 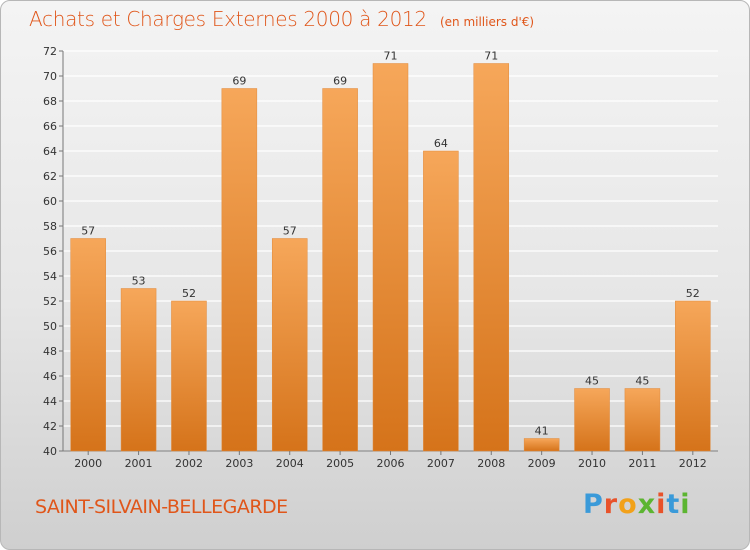 I want to click on city-name: SAINT-SILVAIN-BELLEGARDE, so click(x=161, y=507).